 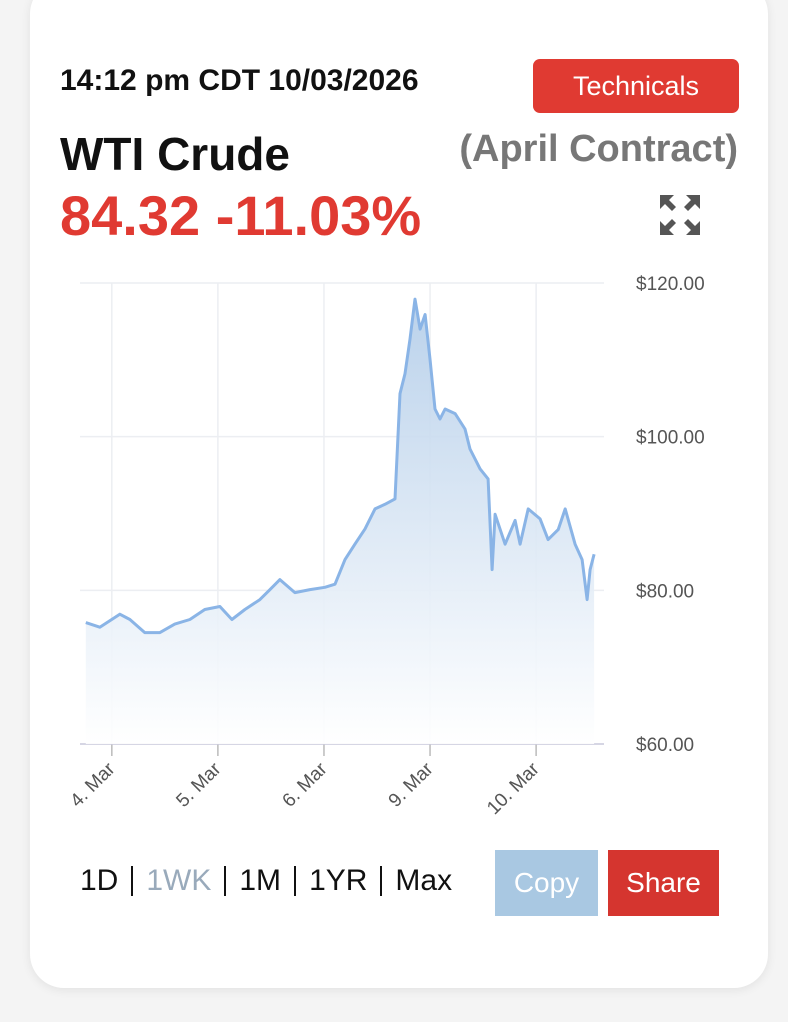 I want to click on x-tick-label: 4. Mar, so click(x=92, y=784).